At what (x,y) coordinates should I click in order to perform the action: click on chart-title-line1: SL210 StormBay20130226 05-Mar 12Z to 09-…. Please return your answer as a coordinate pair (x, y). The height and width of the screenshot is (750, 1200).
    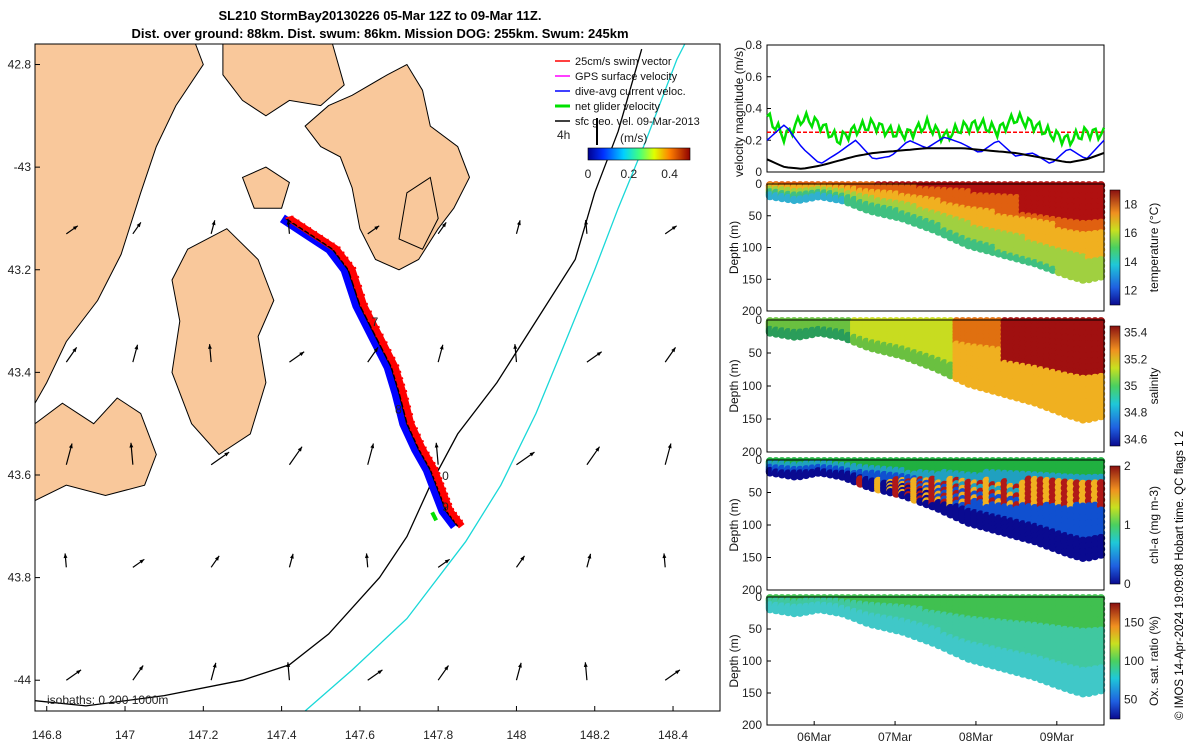
    Looking at the image, I should click on (380, 15).